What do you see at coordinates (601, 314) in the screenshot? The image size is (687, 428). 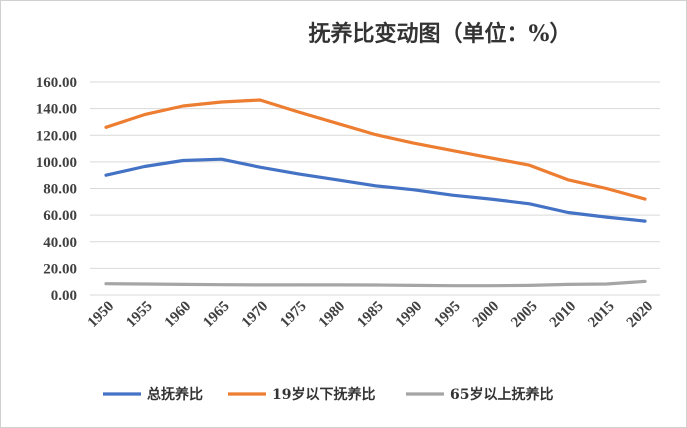 I see `x-tick-label: 2015` at bounding box center [601, 314].